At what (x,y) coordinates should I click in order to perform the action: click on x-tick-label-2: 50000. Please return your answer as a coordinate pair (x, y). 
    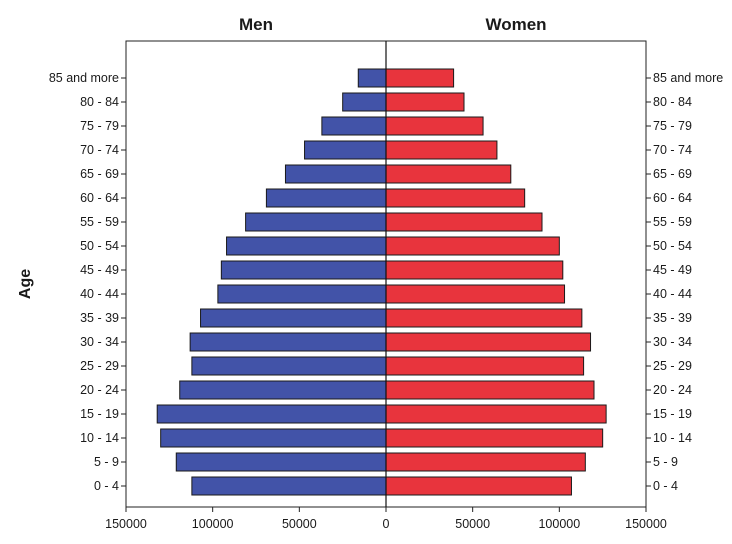
    Looking at the image, I should click on (299, 524).